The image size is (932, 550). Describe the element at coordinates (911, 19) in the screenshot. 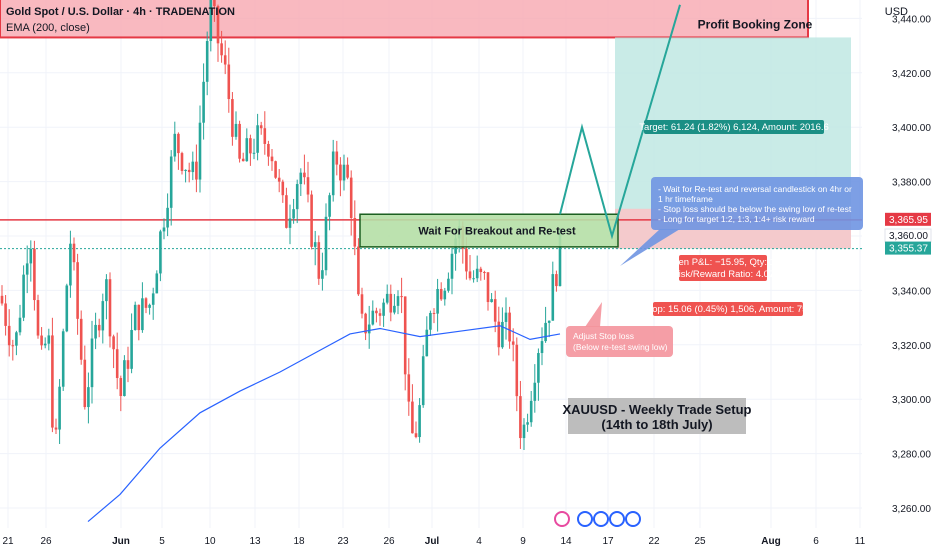

I see `price-tick-label: 3,440.00` at that location.